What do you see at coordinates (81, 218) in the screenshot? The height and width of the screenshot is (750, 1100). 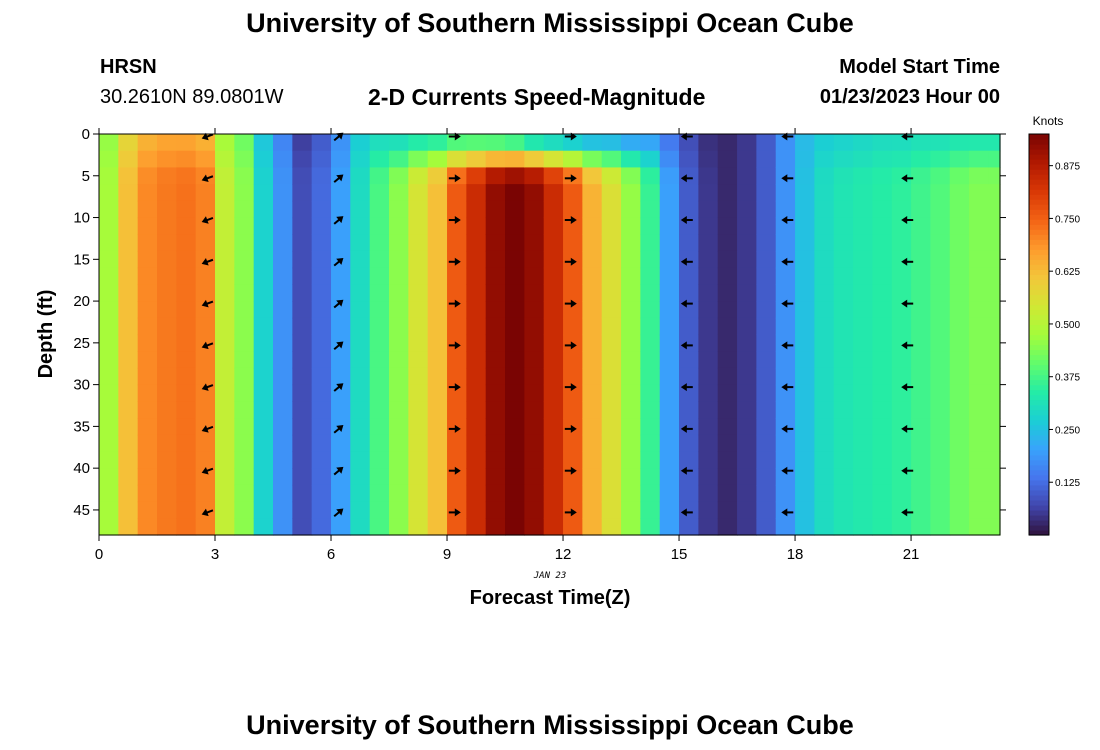 I see `y-tick-label: 10` at bounding box center [81, 218].